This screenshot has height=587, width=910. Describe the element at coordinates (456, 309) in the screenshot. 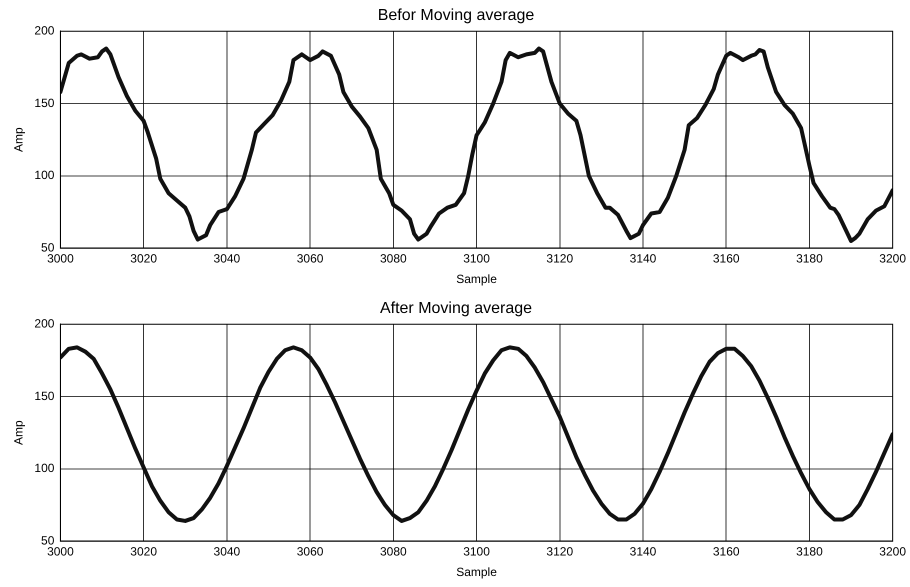

I see `chart-title: After Moving average` at that location.